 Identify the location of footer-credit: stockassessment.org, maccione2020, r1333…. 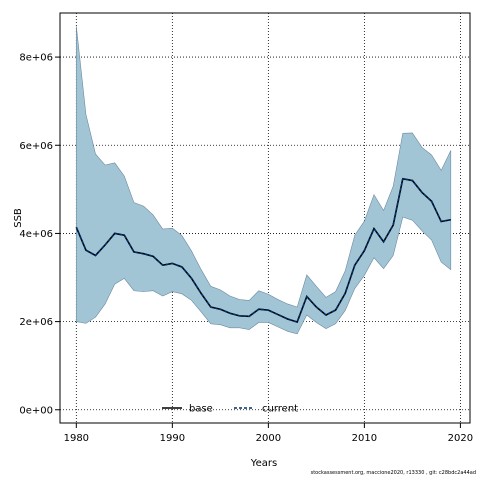
(393, 473).